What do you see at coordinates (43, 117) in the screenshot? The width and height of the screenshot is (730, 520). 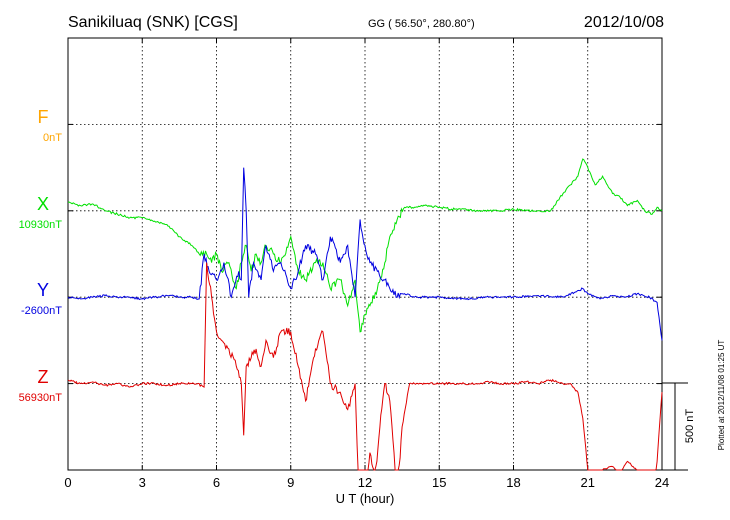 I see `component-f-name: F` at bounding box center [43, 117].